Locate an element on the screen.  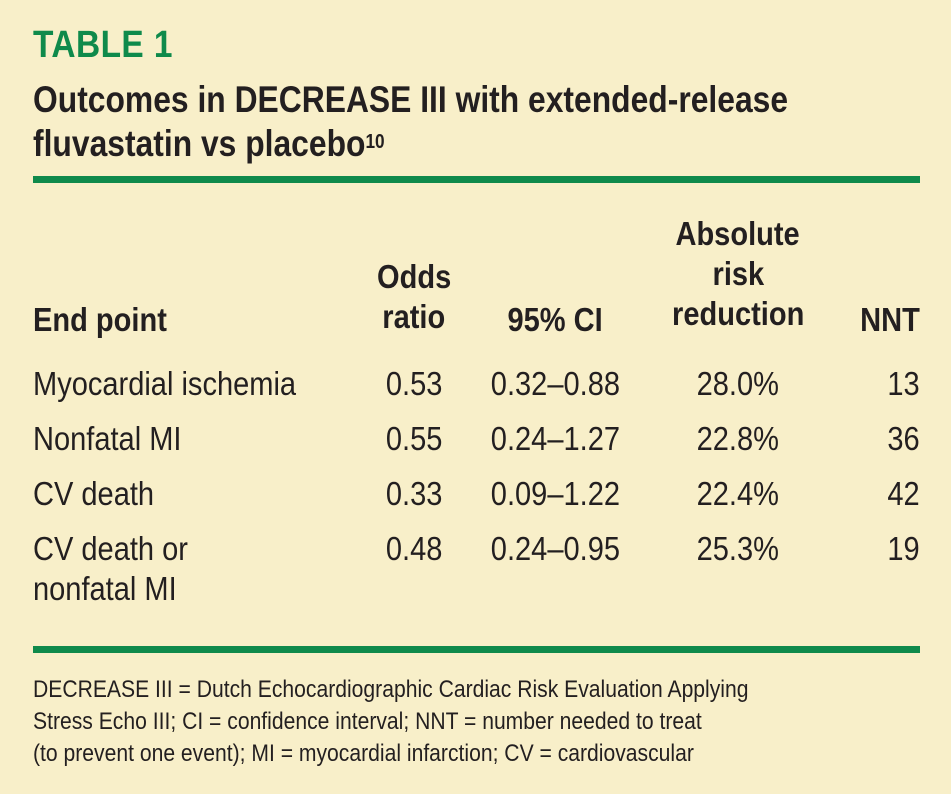
row-arr: 25.3% is located at coordinates (738, 548).